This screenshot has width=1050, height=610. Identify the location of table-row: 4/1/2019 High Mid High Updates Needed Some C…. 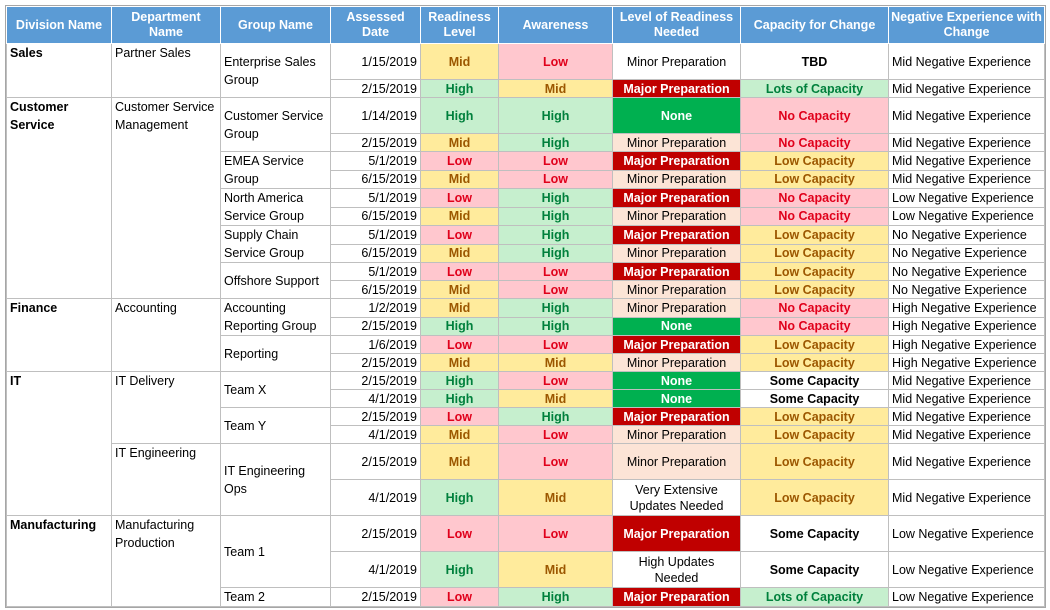
(526, 569).